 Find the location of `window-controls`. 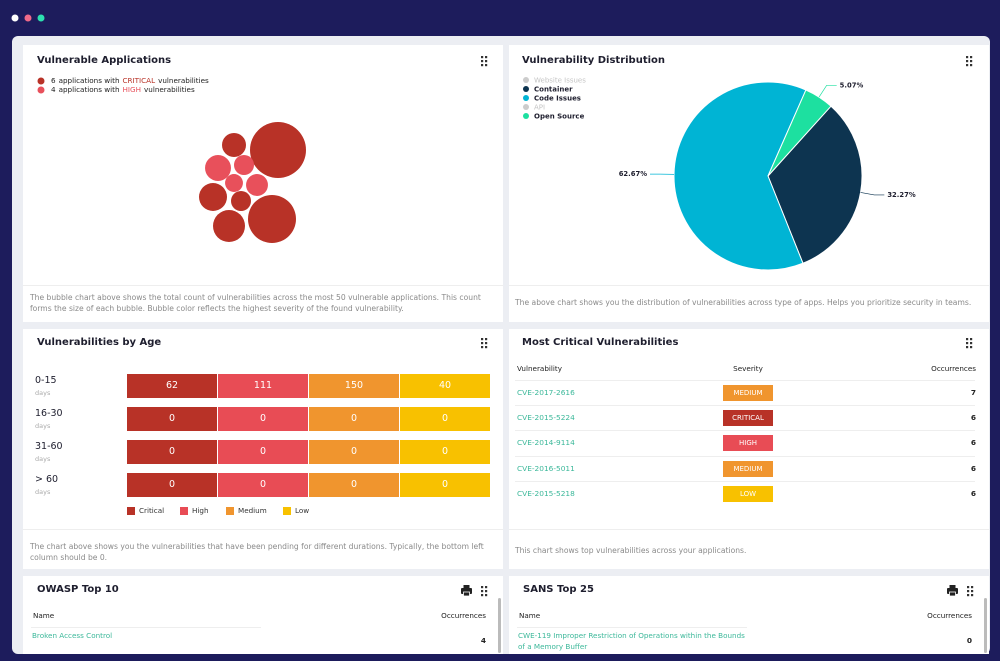

window-controls is located at coordinates (28, 18).